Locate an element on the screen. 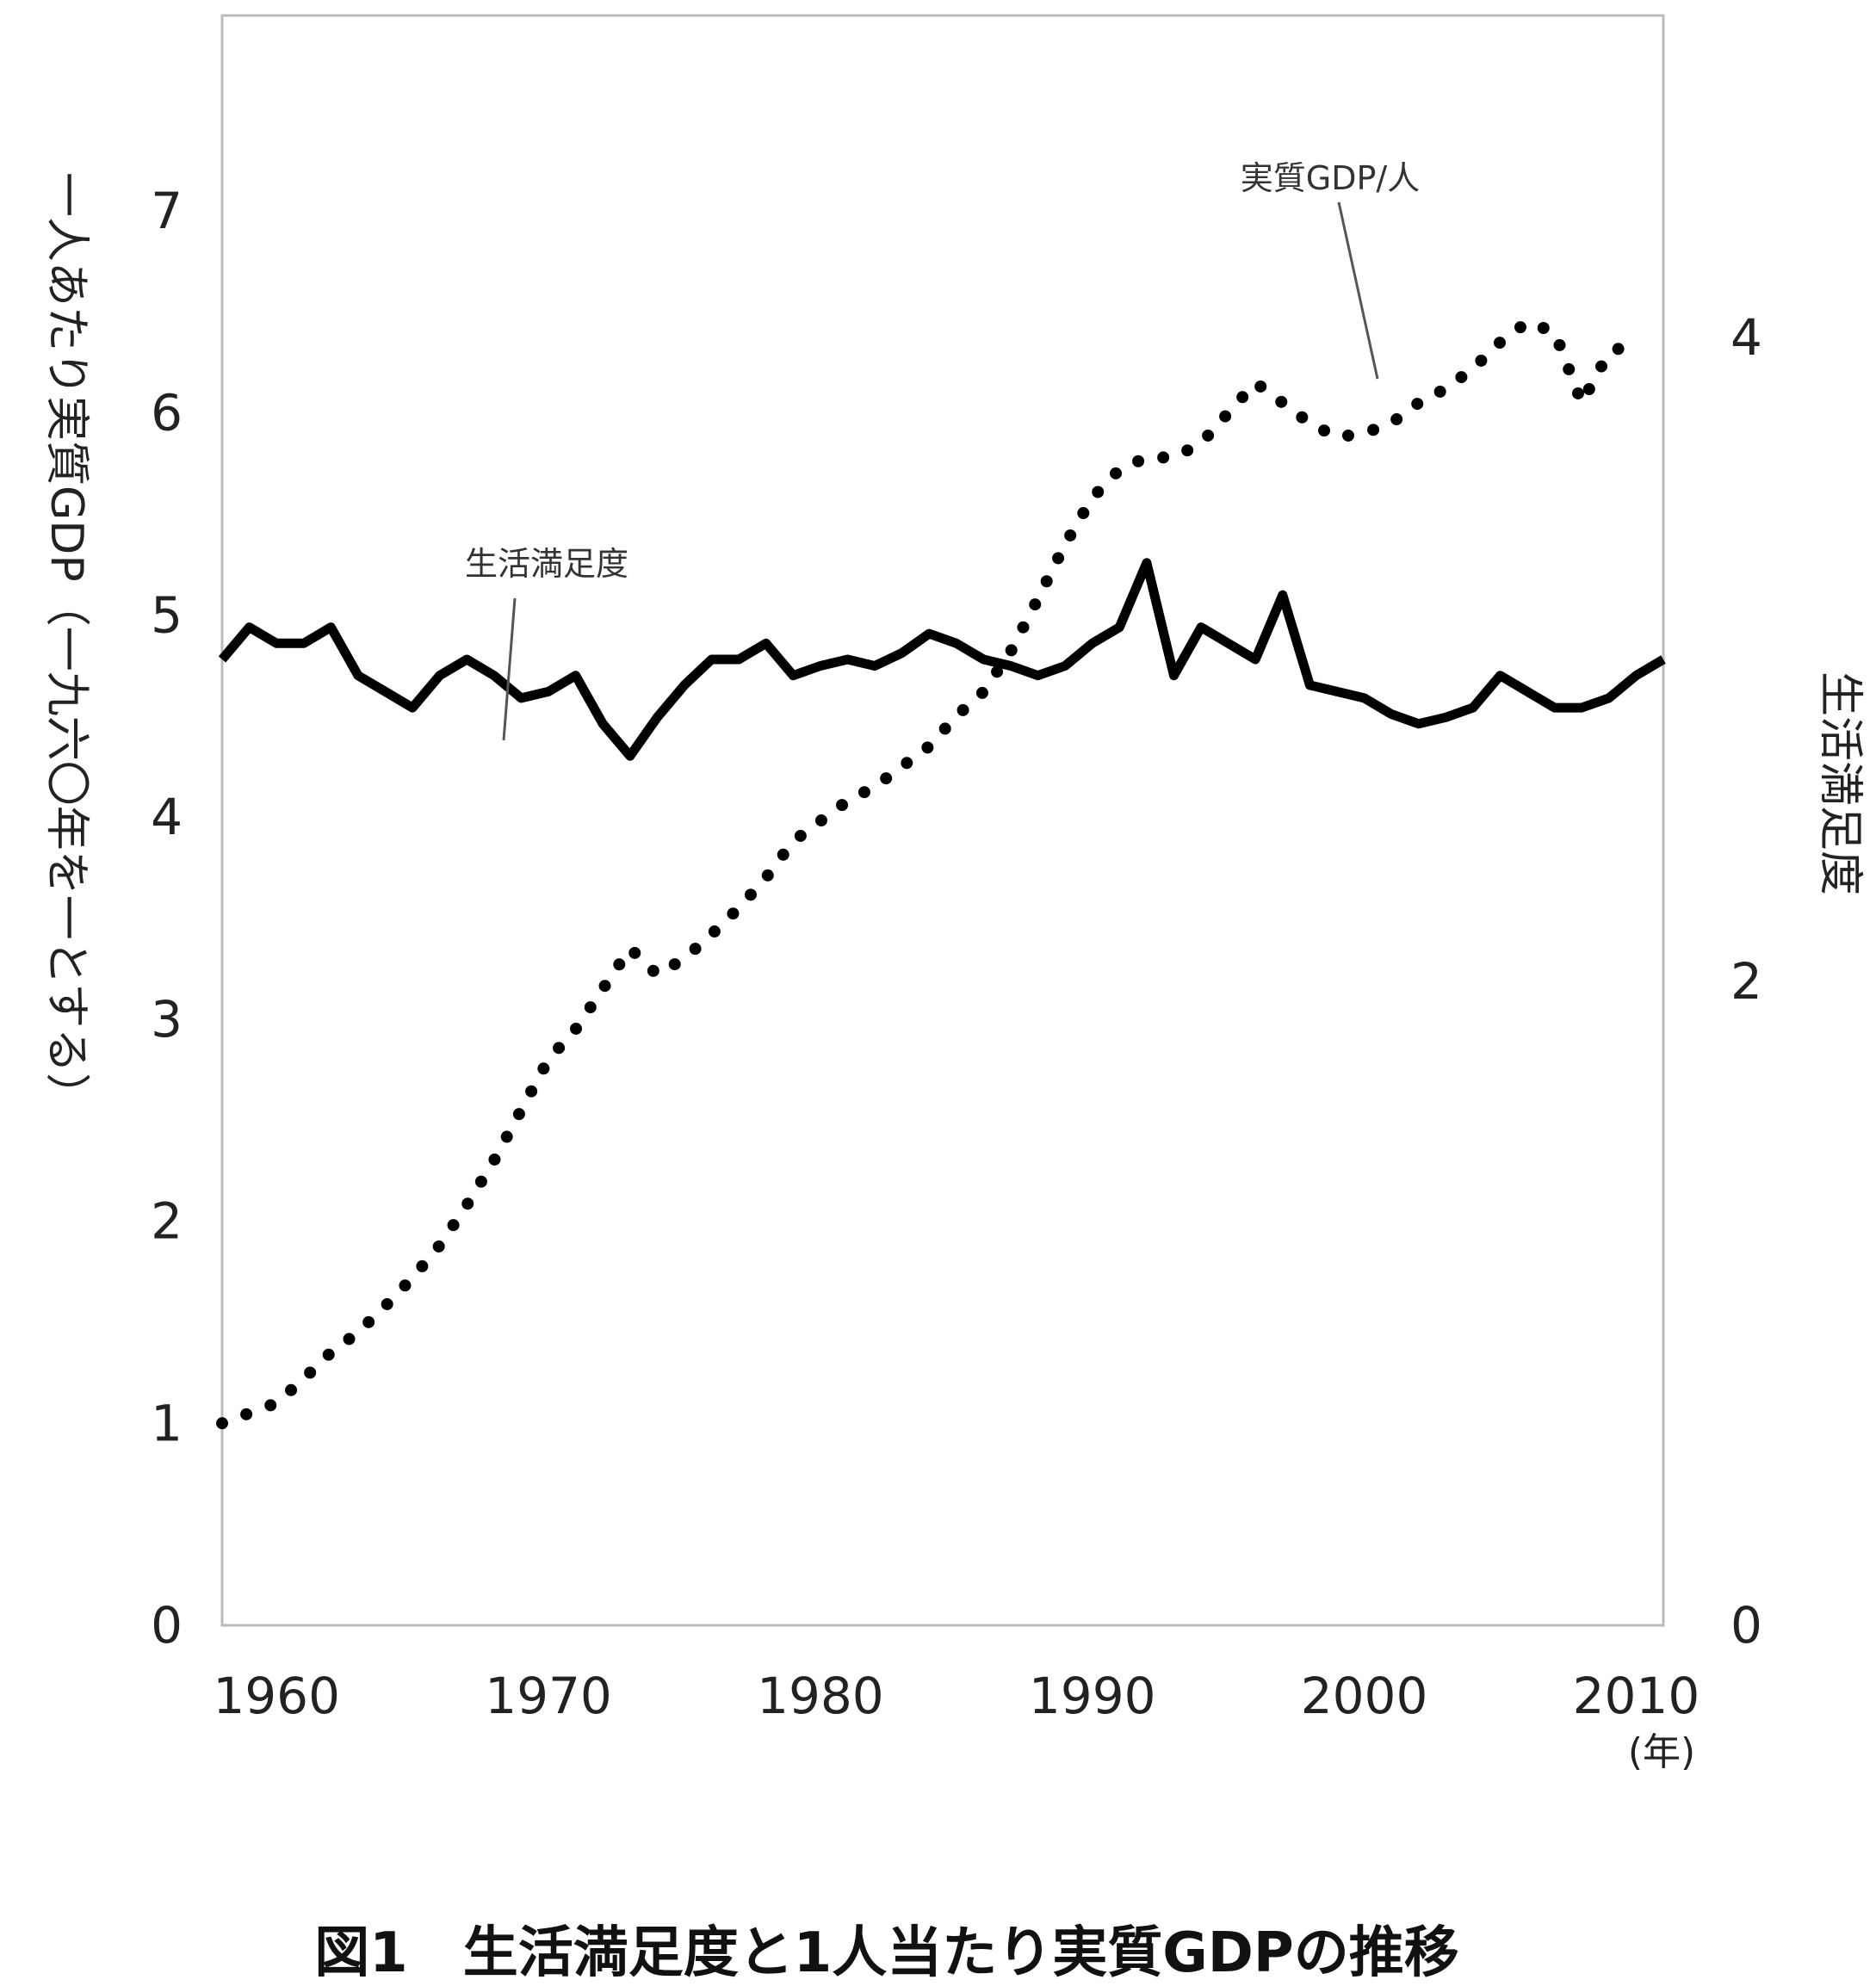  x-tick-label: 1990 is located at coordinates (1092, 1696).